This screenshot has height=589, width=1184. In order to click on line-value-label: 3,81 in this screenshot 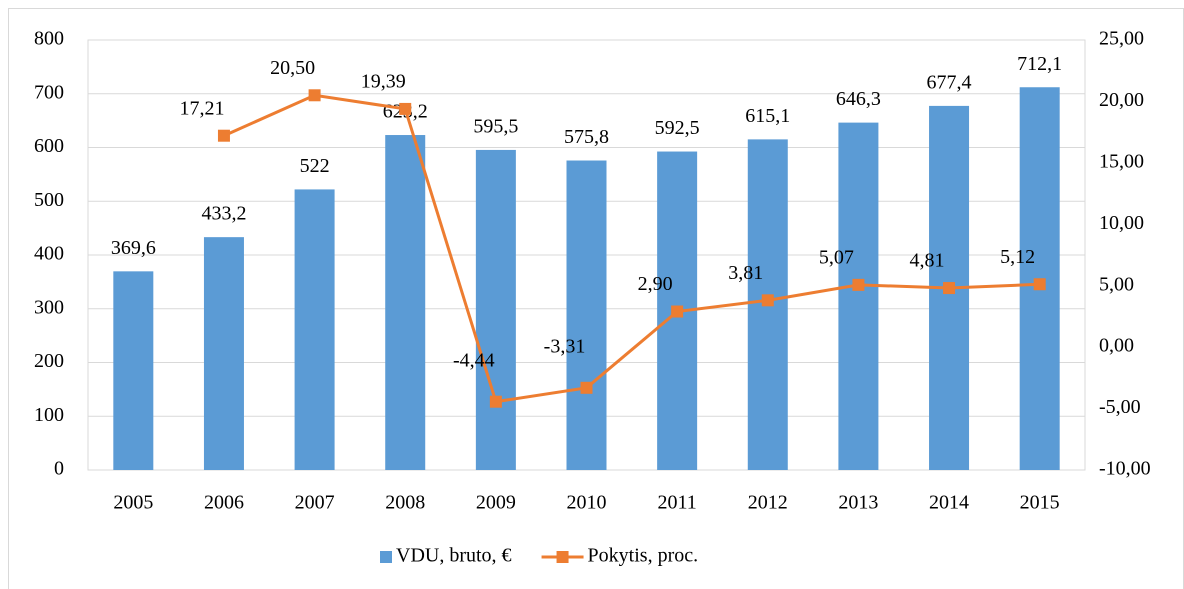, I will do `click(745, 273)`.